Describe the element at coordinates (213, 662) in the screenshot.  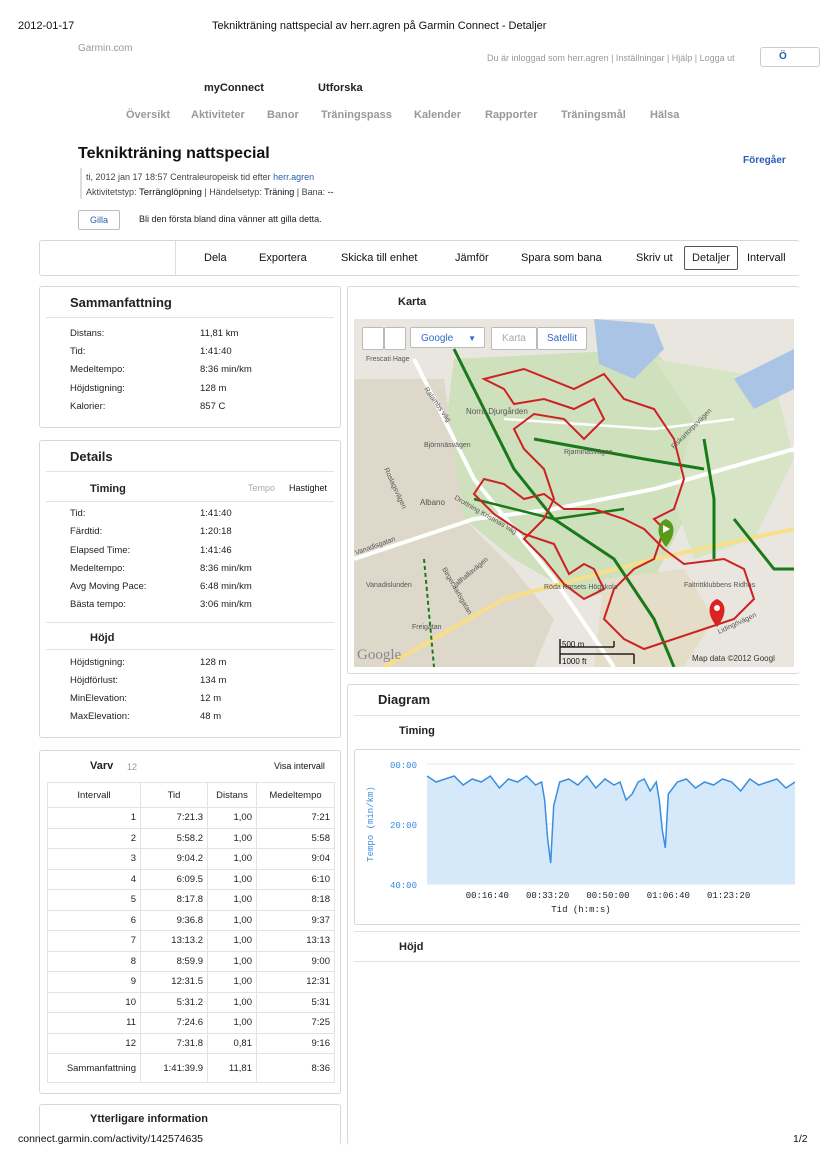
I see `row-value: 128 m` at that location.